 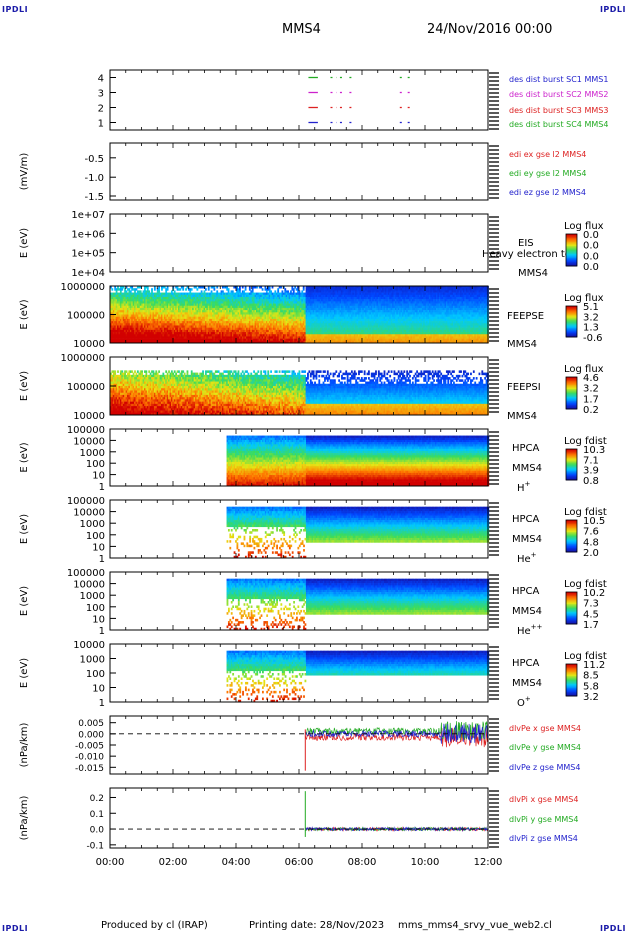 I want to click on burst-segments, so click(x=359, y=100).